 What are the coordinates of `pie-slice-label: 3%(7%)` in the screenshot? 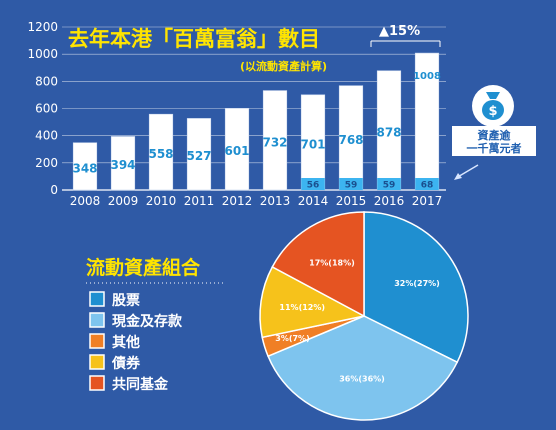 It's located at (292, 338).